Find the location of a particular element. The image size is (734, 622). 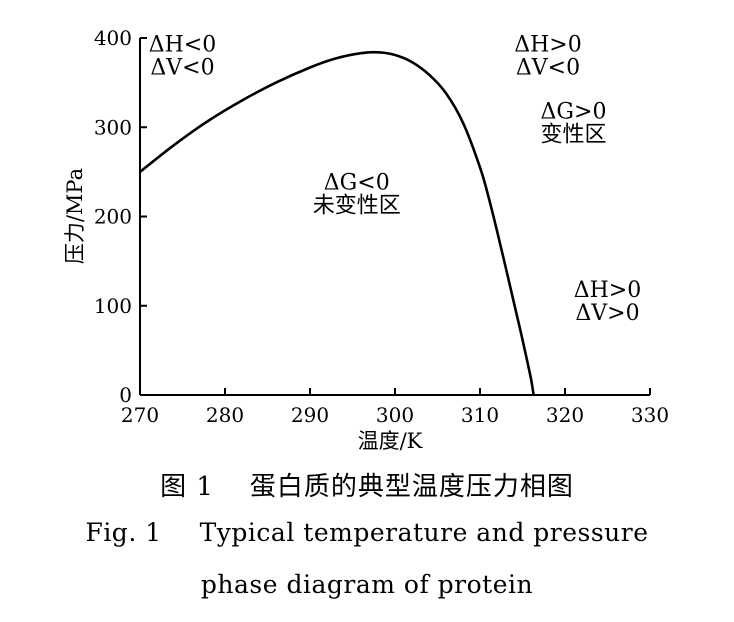

y-tick-label: 200 is located at coordinates (113, 217).